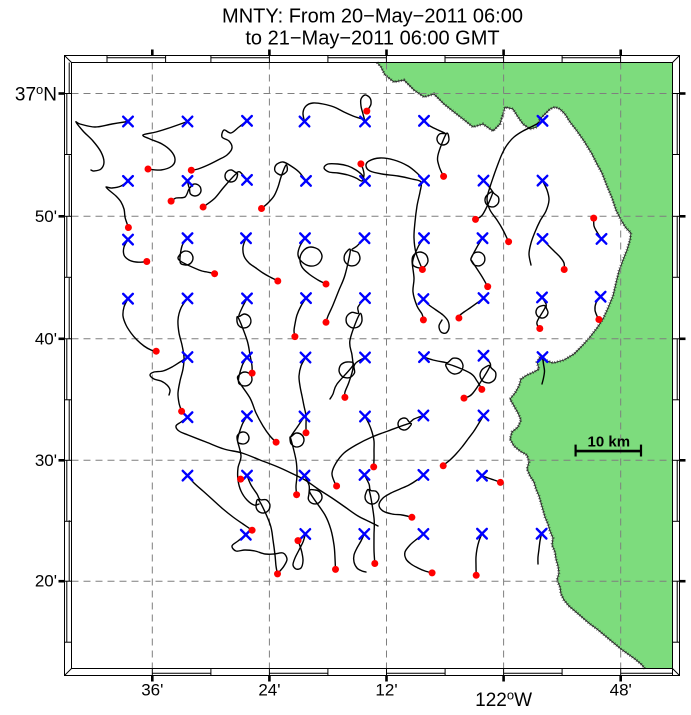 The image size is (691, 715). What do you see at coordinates (46, 581) in the screenshot?
I see `svg-text: 20'` at bounding box center [46, 581].